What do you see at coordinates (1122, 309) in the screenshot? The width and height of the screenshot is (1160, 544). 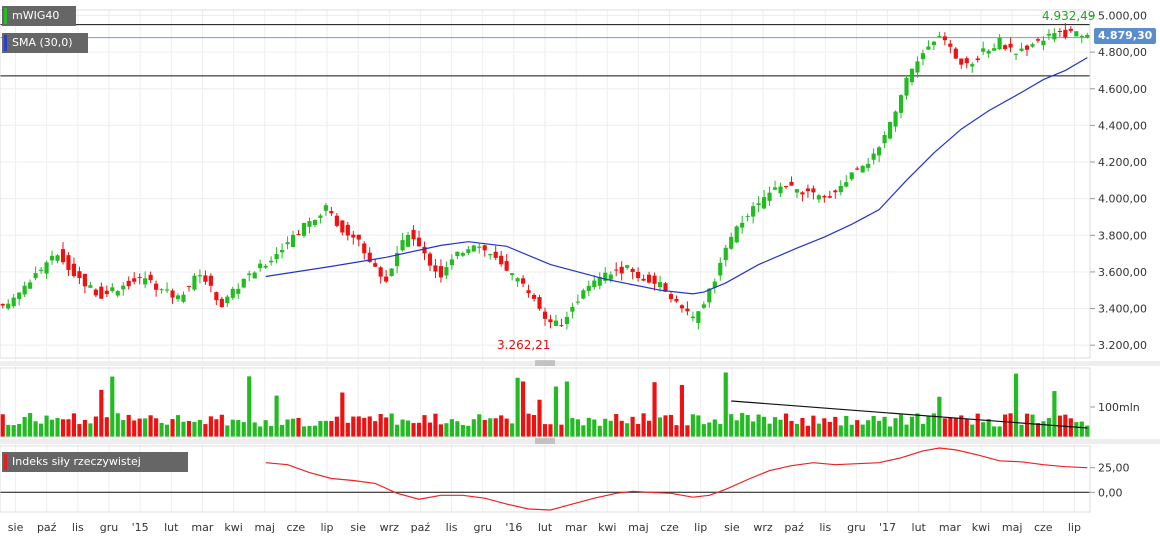 I see `price-tick-label: 3.400,00` at bounding box center [1122, 309].